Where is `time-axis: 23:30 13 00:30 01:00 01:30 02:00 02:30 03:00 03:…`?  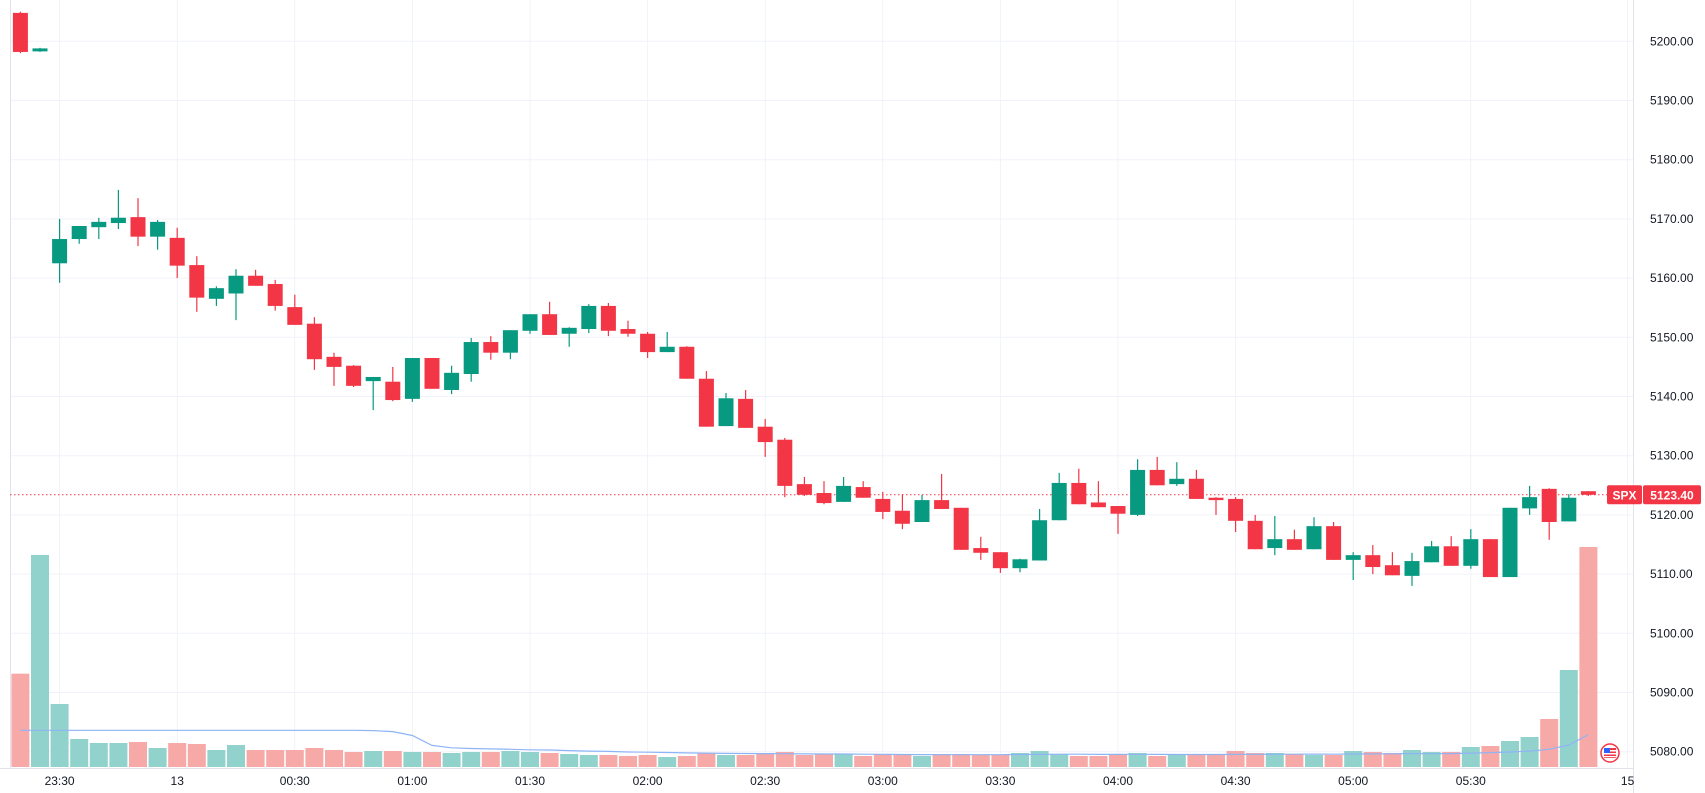
time-axis: 23:30 13 00:30 01:00 01:30 02:00 02:30 03:00 03:… is located at coordinates (840, 781).